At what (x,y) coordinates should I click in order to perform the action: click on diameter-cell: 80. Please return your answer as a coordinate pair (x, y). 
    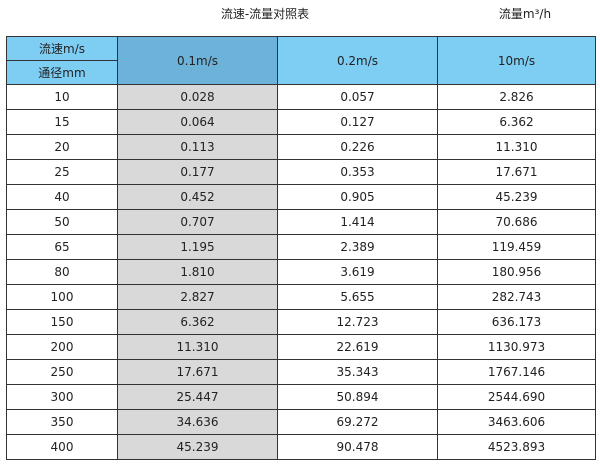
    Looking at the image, I should click on (62, 272).